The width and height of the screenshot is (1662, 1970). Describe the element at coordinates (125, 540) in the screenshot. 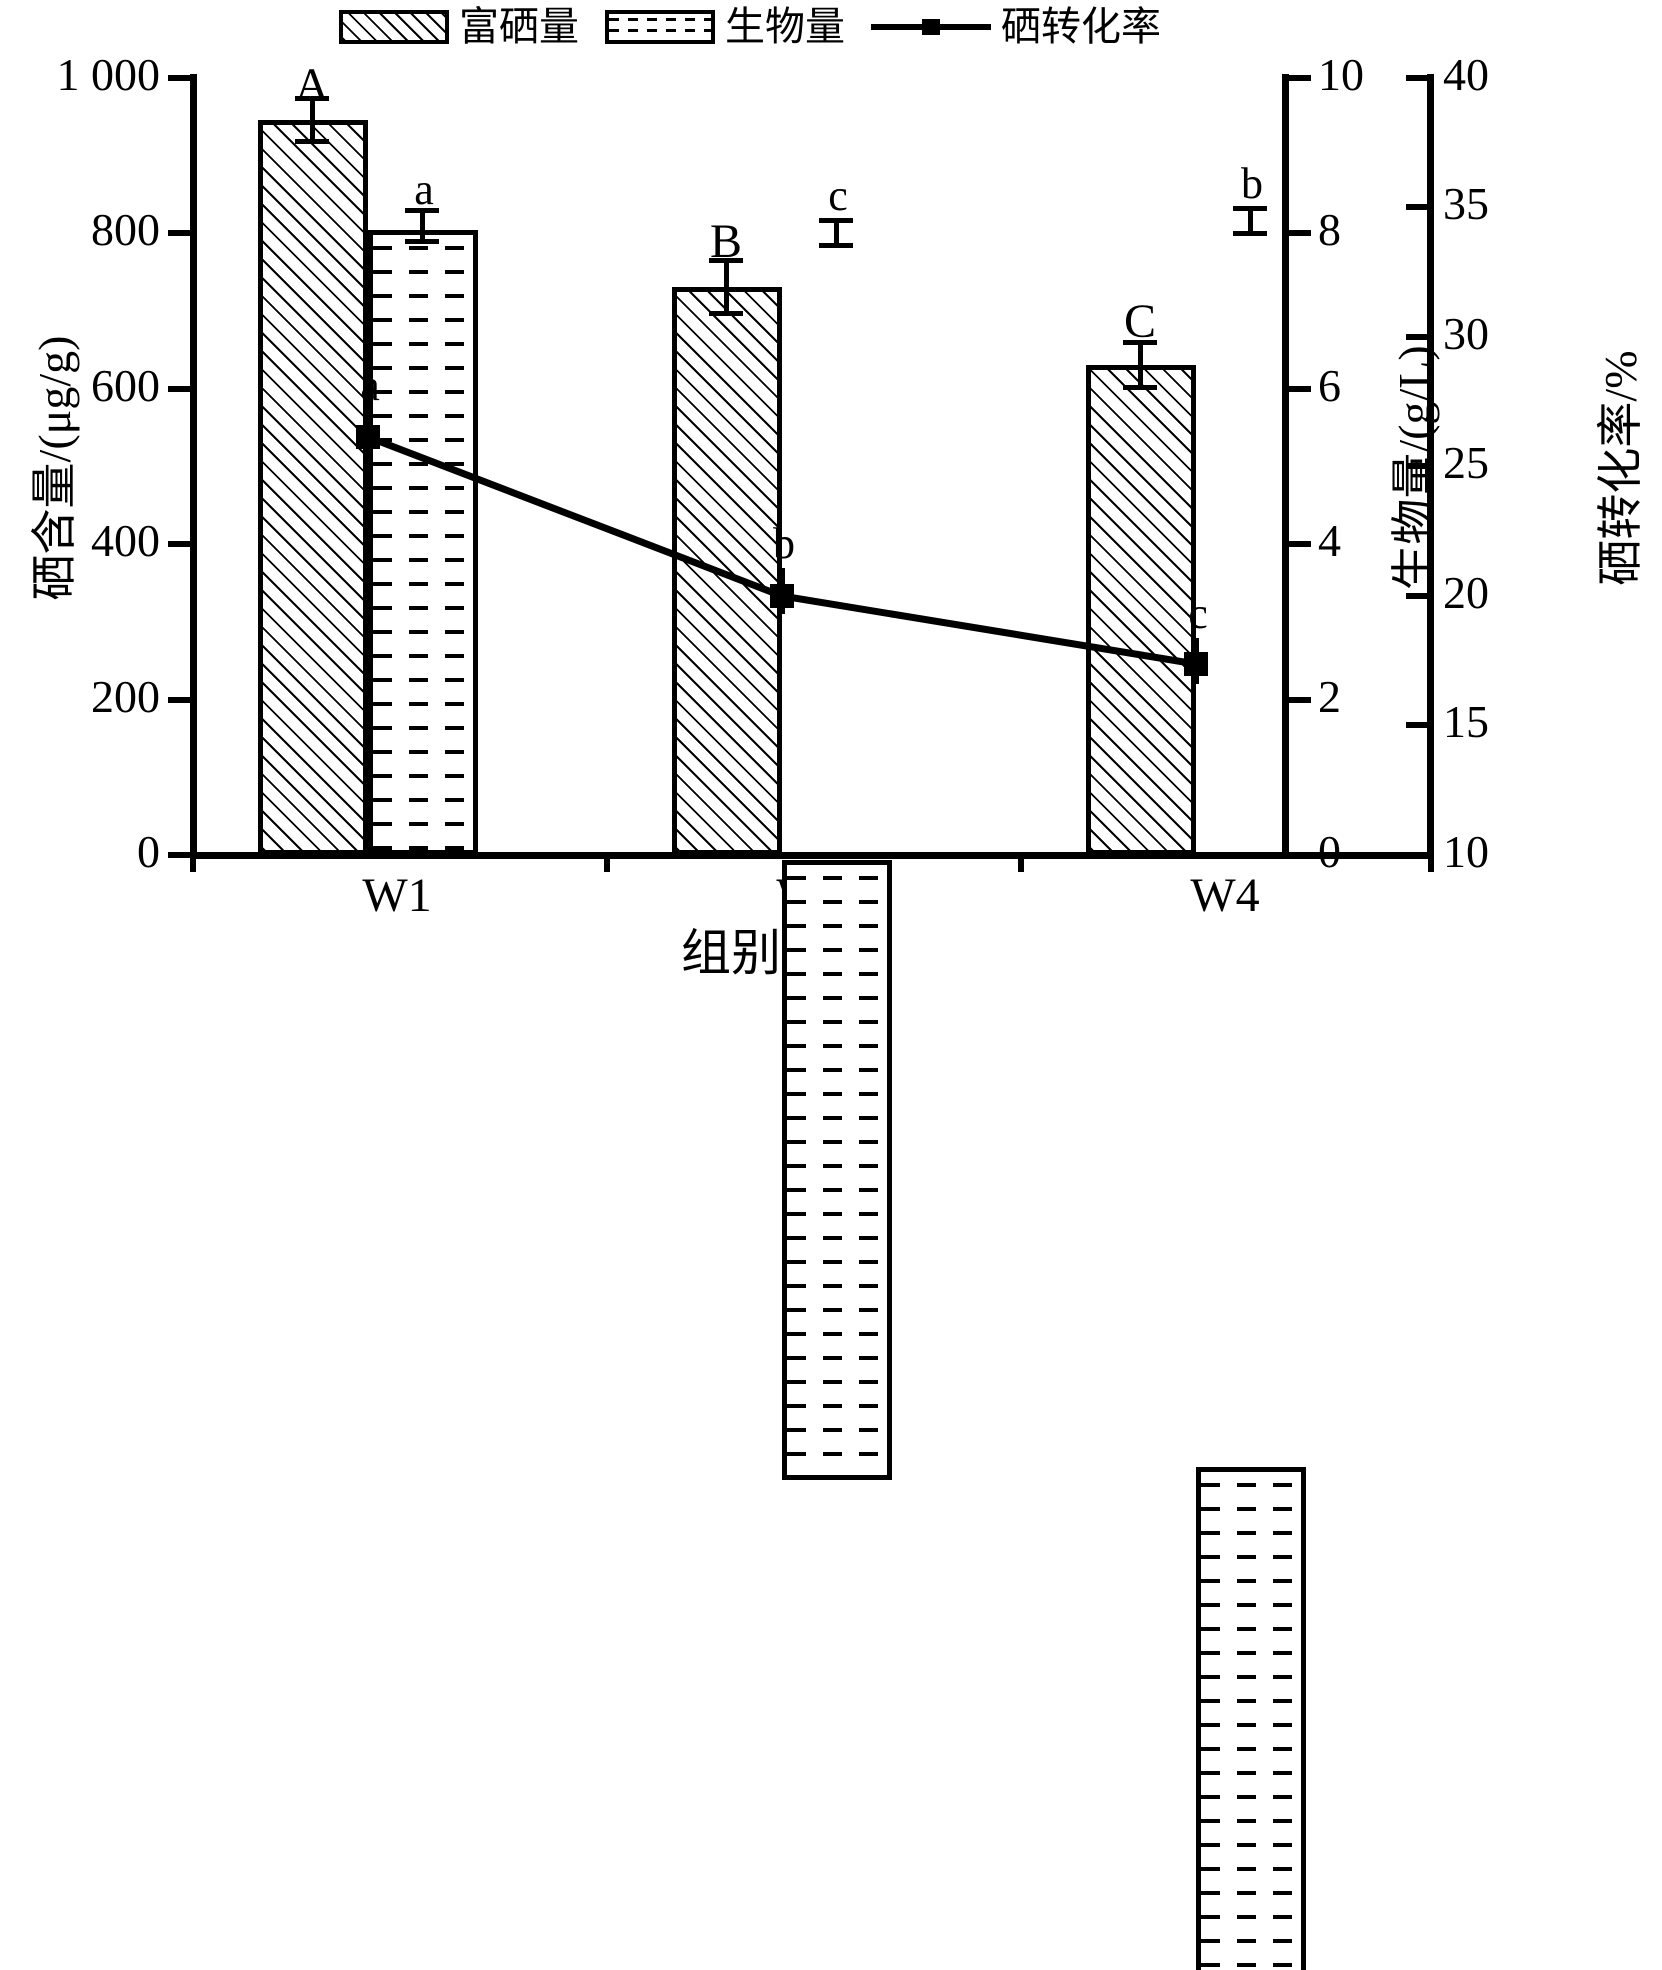

I see `y-axis-left-ticklabel: 400` at that location.